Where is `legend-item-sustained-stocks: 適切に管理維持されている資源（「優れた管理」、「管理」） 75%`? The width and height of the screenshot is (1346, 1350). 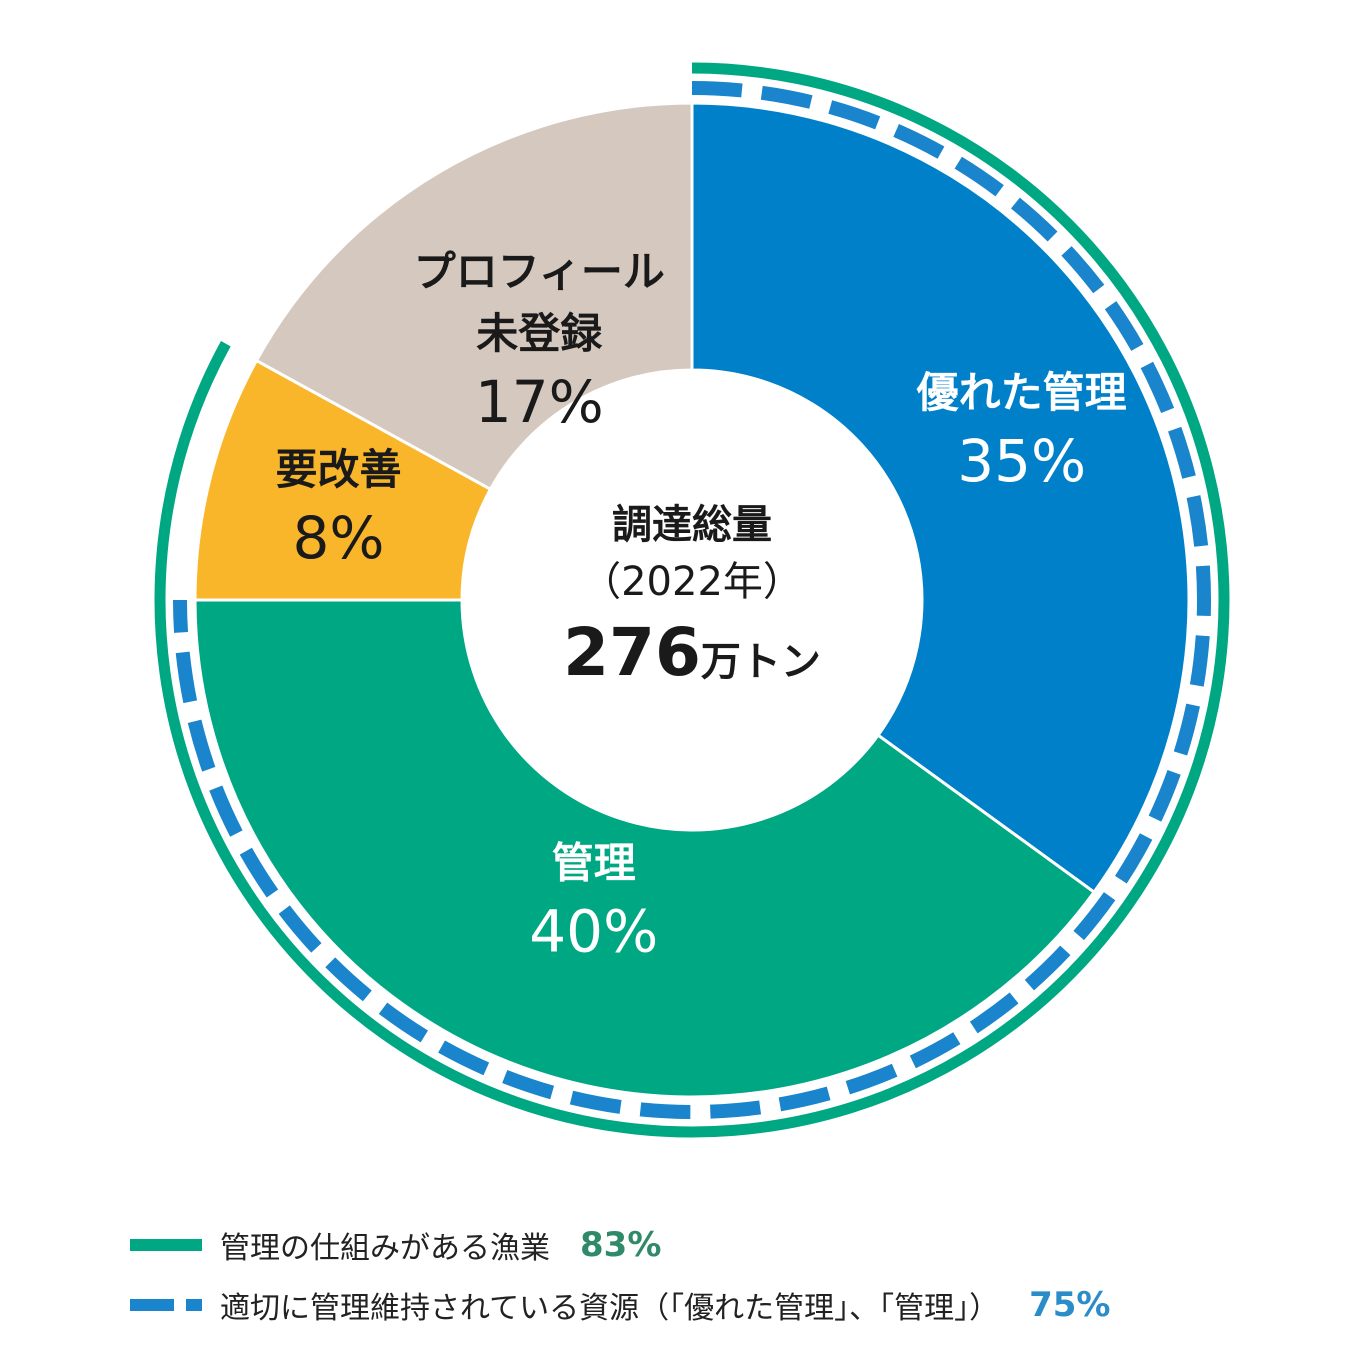 legend-item-sustained-stocks: 適切に管理維持されている資源（「優れた管理」、「管理」） 75% is located at coordinates (720, 1305).